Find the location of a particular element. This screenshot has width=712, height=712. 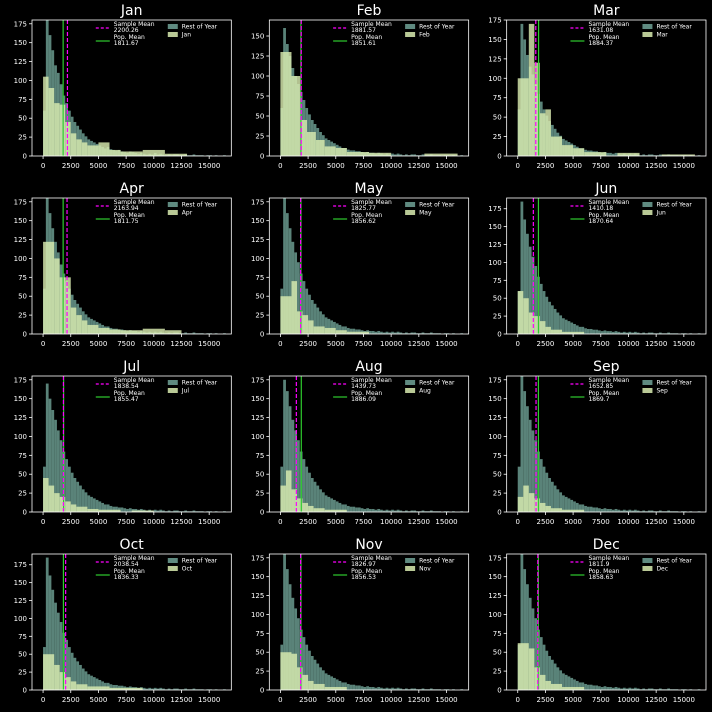

legend-pop-value: 1858.63 is located at coordinates (600, 577).